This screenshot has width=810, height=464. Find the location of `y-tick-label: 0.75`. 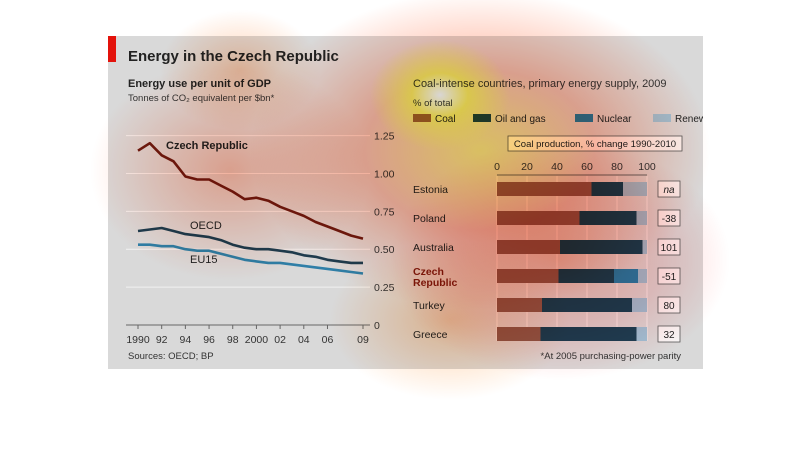

y-tick-label: 0.75 is located at coordinates (384, 212).